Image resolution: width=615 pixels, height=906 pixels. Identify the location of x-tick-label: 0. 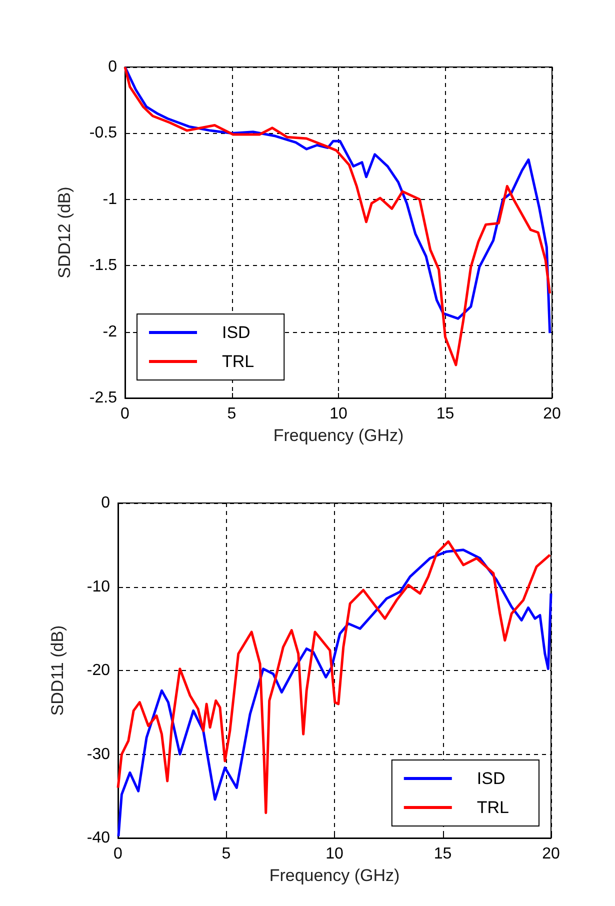
(125, 414).